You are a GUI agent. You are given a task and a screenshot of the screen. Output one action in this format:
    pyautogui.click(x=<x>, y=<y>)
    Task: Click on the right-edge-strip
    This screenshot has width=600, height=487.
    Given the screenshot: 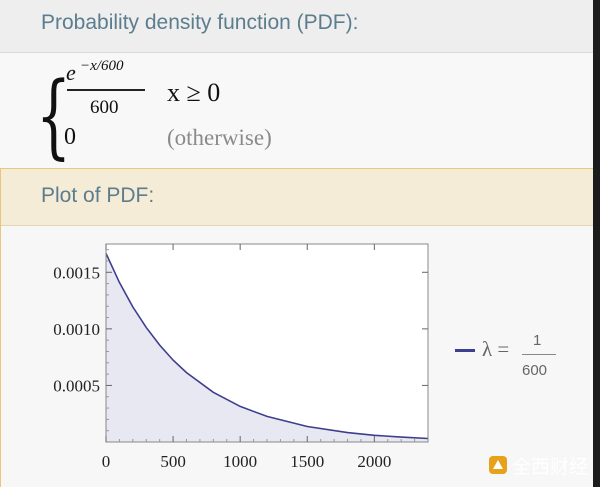 What is the action you would take?
    pyautogui.click(x=596, y=243)
    